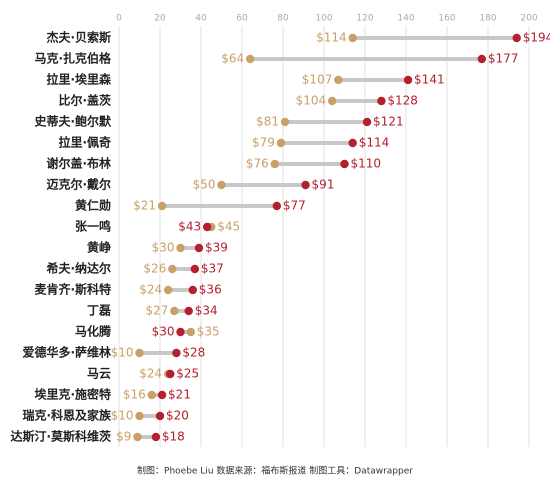  What do you see at coordinates (232, 59) in the screenshot?
I see `value-label: $64` at bounding box center [232, 59].